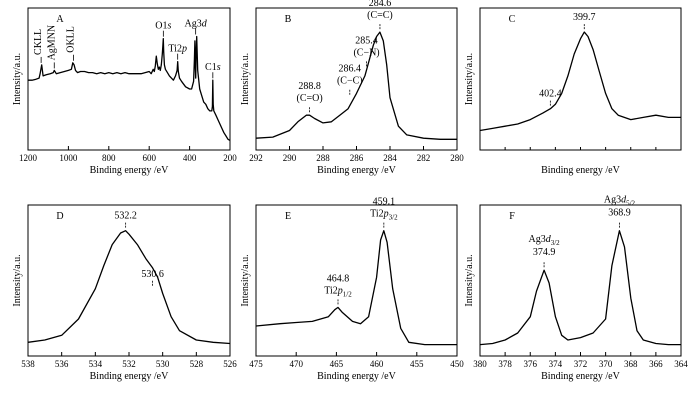  I want to click on peak-annotation: C1s, so click(213, 67).